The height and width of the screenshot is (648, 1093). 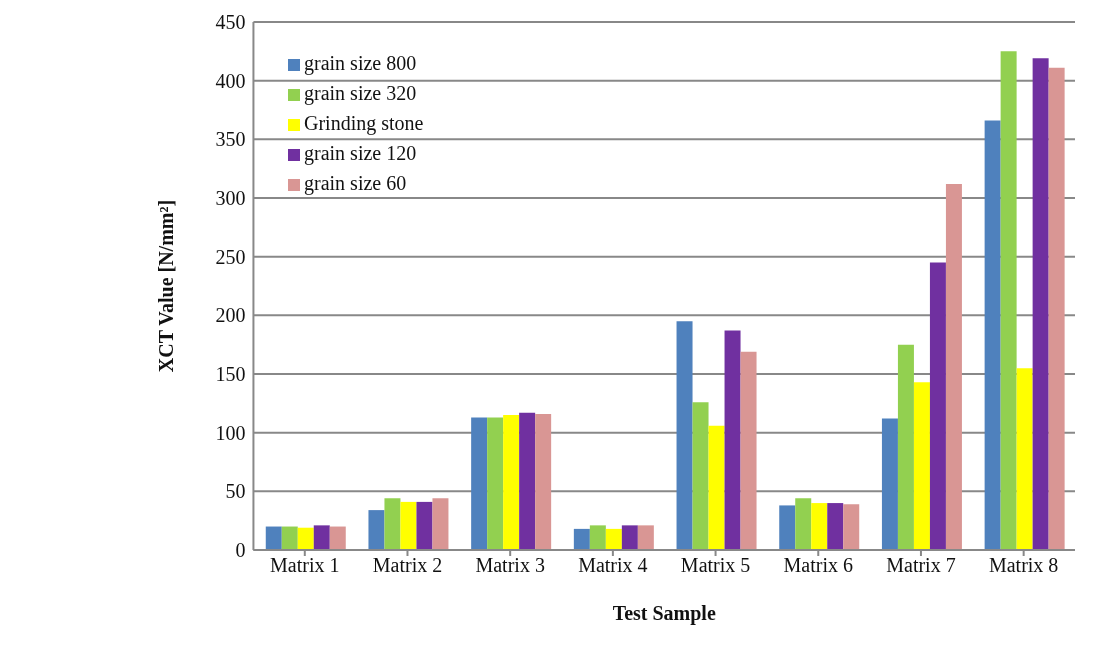 I want to click on x-axis-title: Test Sample, so click(x=664, y=613).